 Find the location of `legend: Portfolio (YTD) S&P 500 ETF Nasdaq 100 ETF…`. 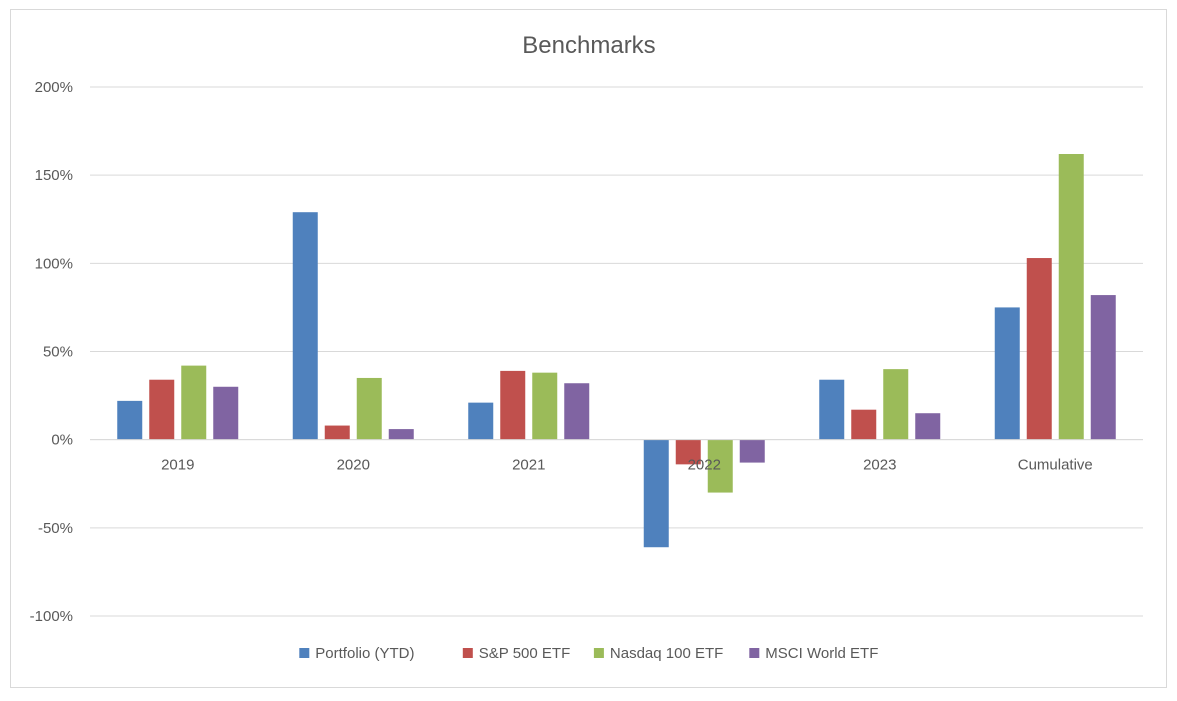

legend: Portfolio (YTD) S&P 500 ETF Nasdaq 100 ETF… is located at coordinates (588, 653).